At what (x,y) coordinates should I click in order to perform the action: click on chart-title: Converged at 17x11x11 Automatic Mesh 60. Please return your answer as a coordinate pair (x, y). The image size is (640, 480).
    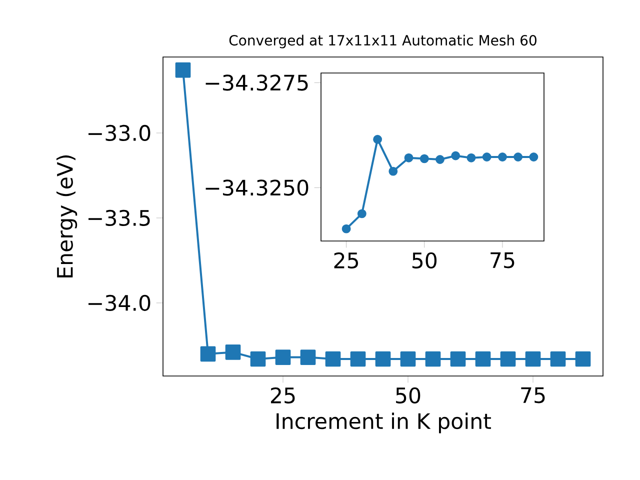
    Looking at the image, I should click on (382, 41).